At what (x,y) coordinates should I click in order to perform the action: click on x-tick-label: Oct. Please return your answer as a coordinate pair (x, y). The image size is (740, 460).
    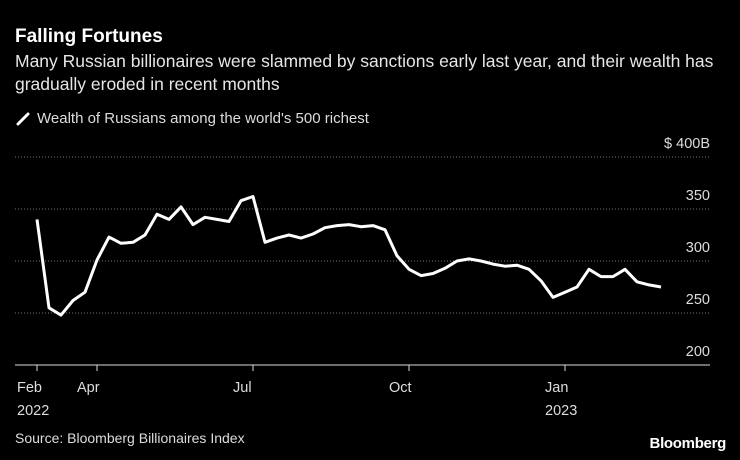
    Looking at the image, I should click on (400, 388).